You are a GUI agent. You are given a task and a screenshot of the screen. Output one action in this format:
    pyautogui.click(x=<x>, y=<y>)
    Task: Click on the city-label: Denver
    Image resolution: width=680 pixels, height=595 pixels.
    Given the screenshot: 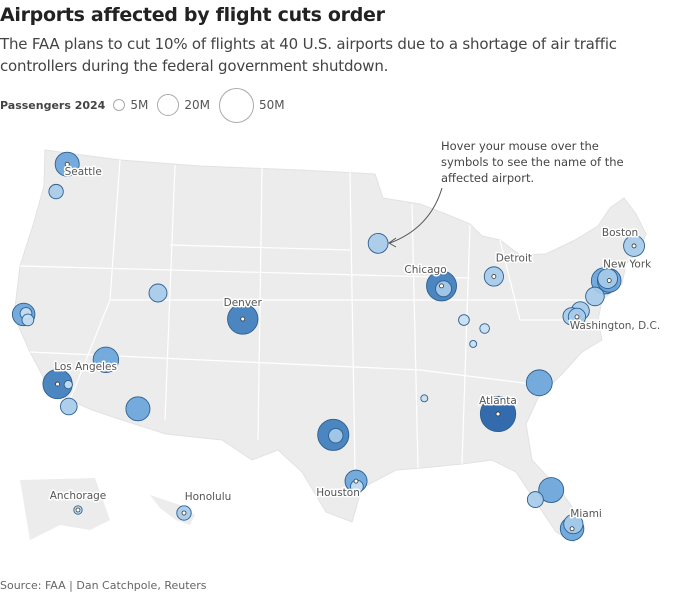 What is the action you would take?
    pyautogui.click(x=243, y=303)
    